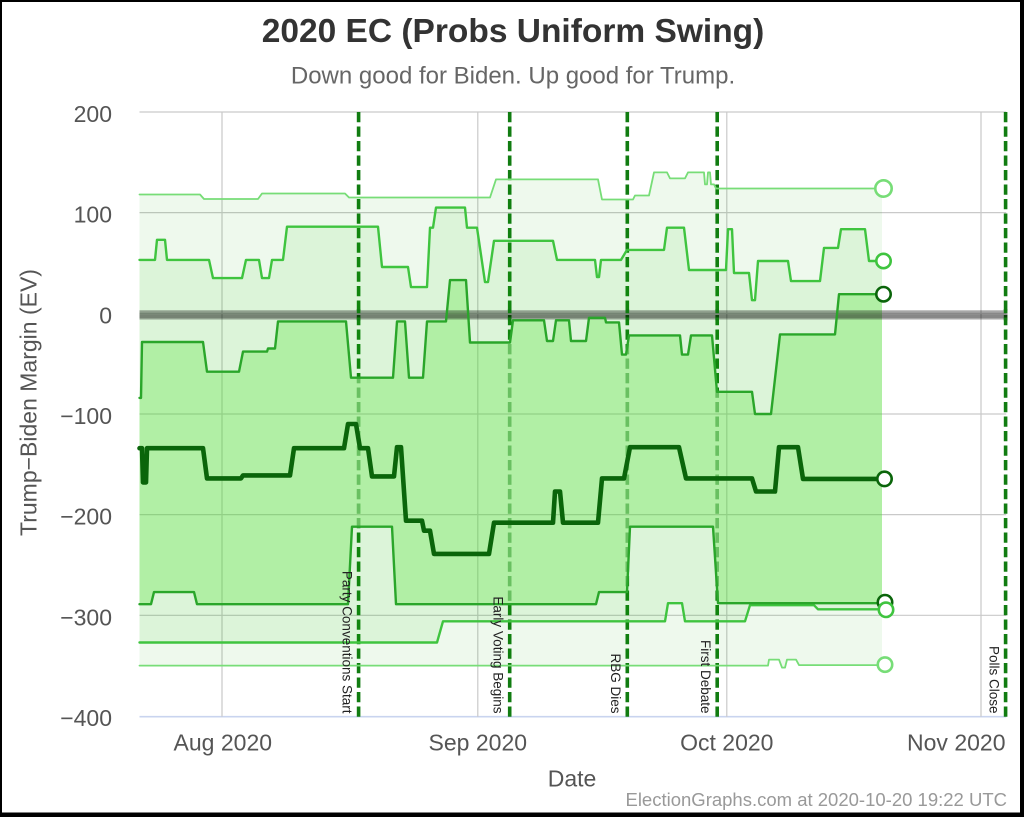 The image size is (1024, 817). Describe the element at coordinates (705, 677) in the screenshot. I see `svg-text: First Debate` at that location.